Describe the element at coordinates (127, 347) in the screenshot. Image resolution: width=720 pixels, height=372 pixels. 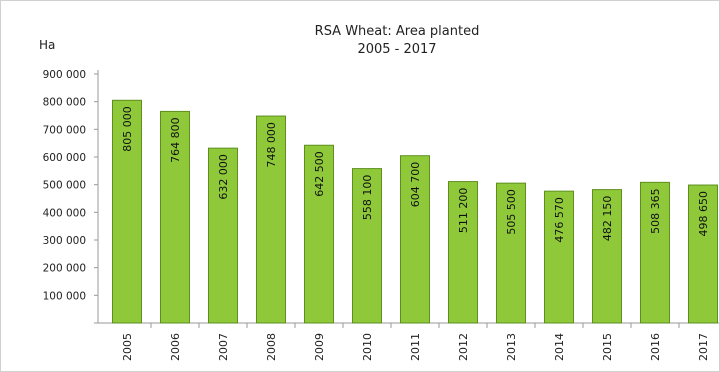
I see `x-tick-label-2005: 2005` at that location.